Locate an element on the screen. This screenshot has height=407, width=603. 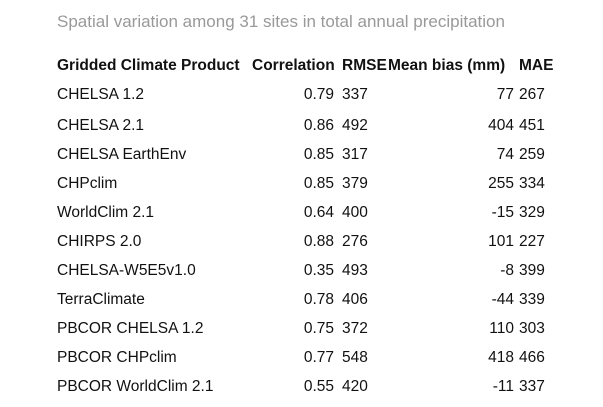
cell-mae: 227 is located at coordinates (532, 241).